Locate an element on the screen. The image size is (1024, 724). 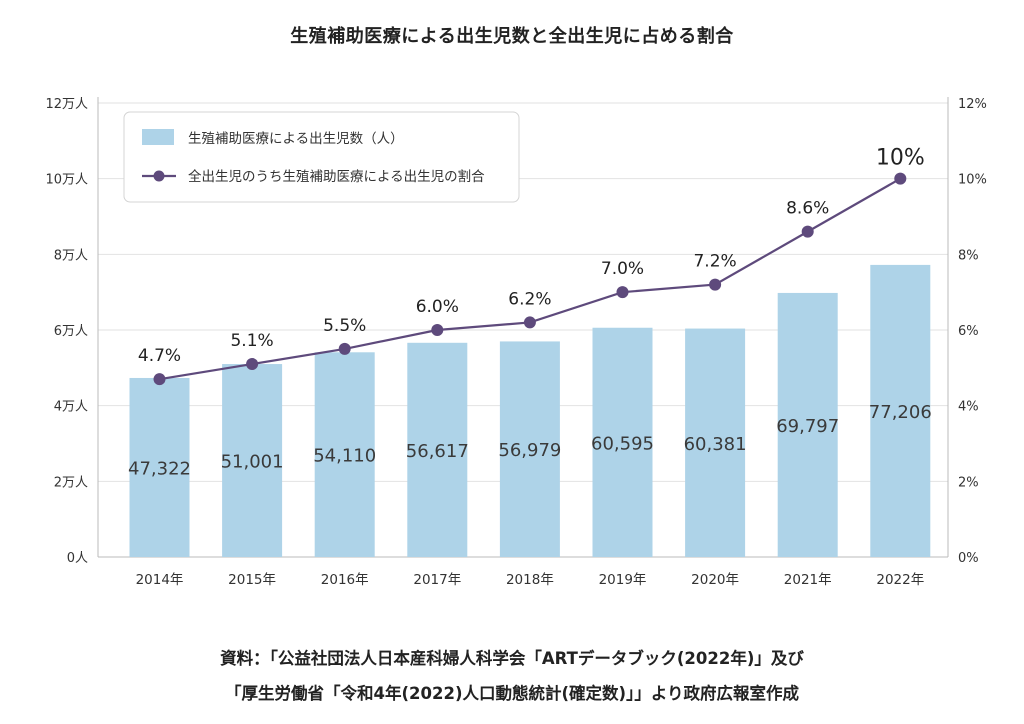
y-left-tick-label: 2万人 is located at coordinates (71, 482).